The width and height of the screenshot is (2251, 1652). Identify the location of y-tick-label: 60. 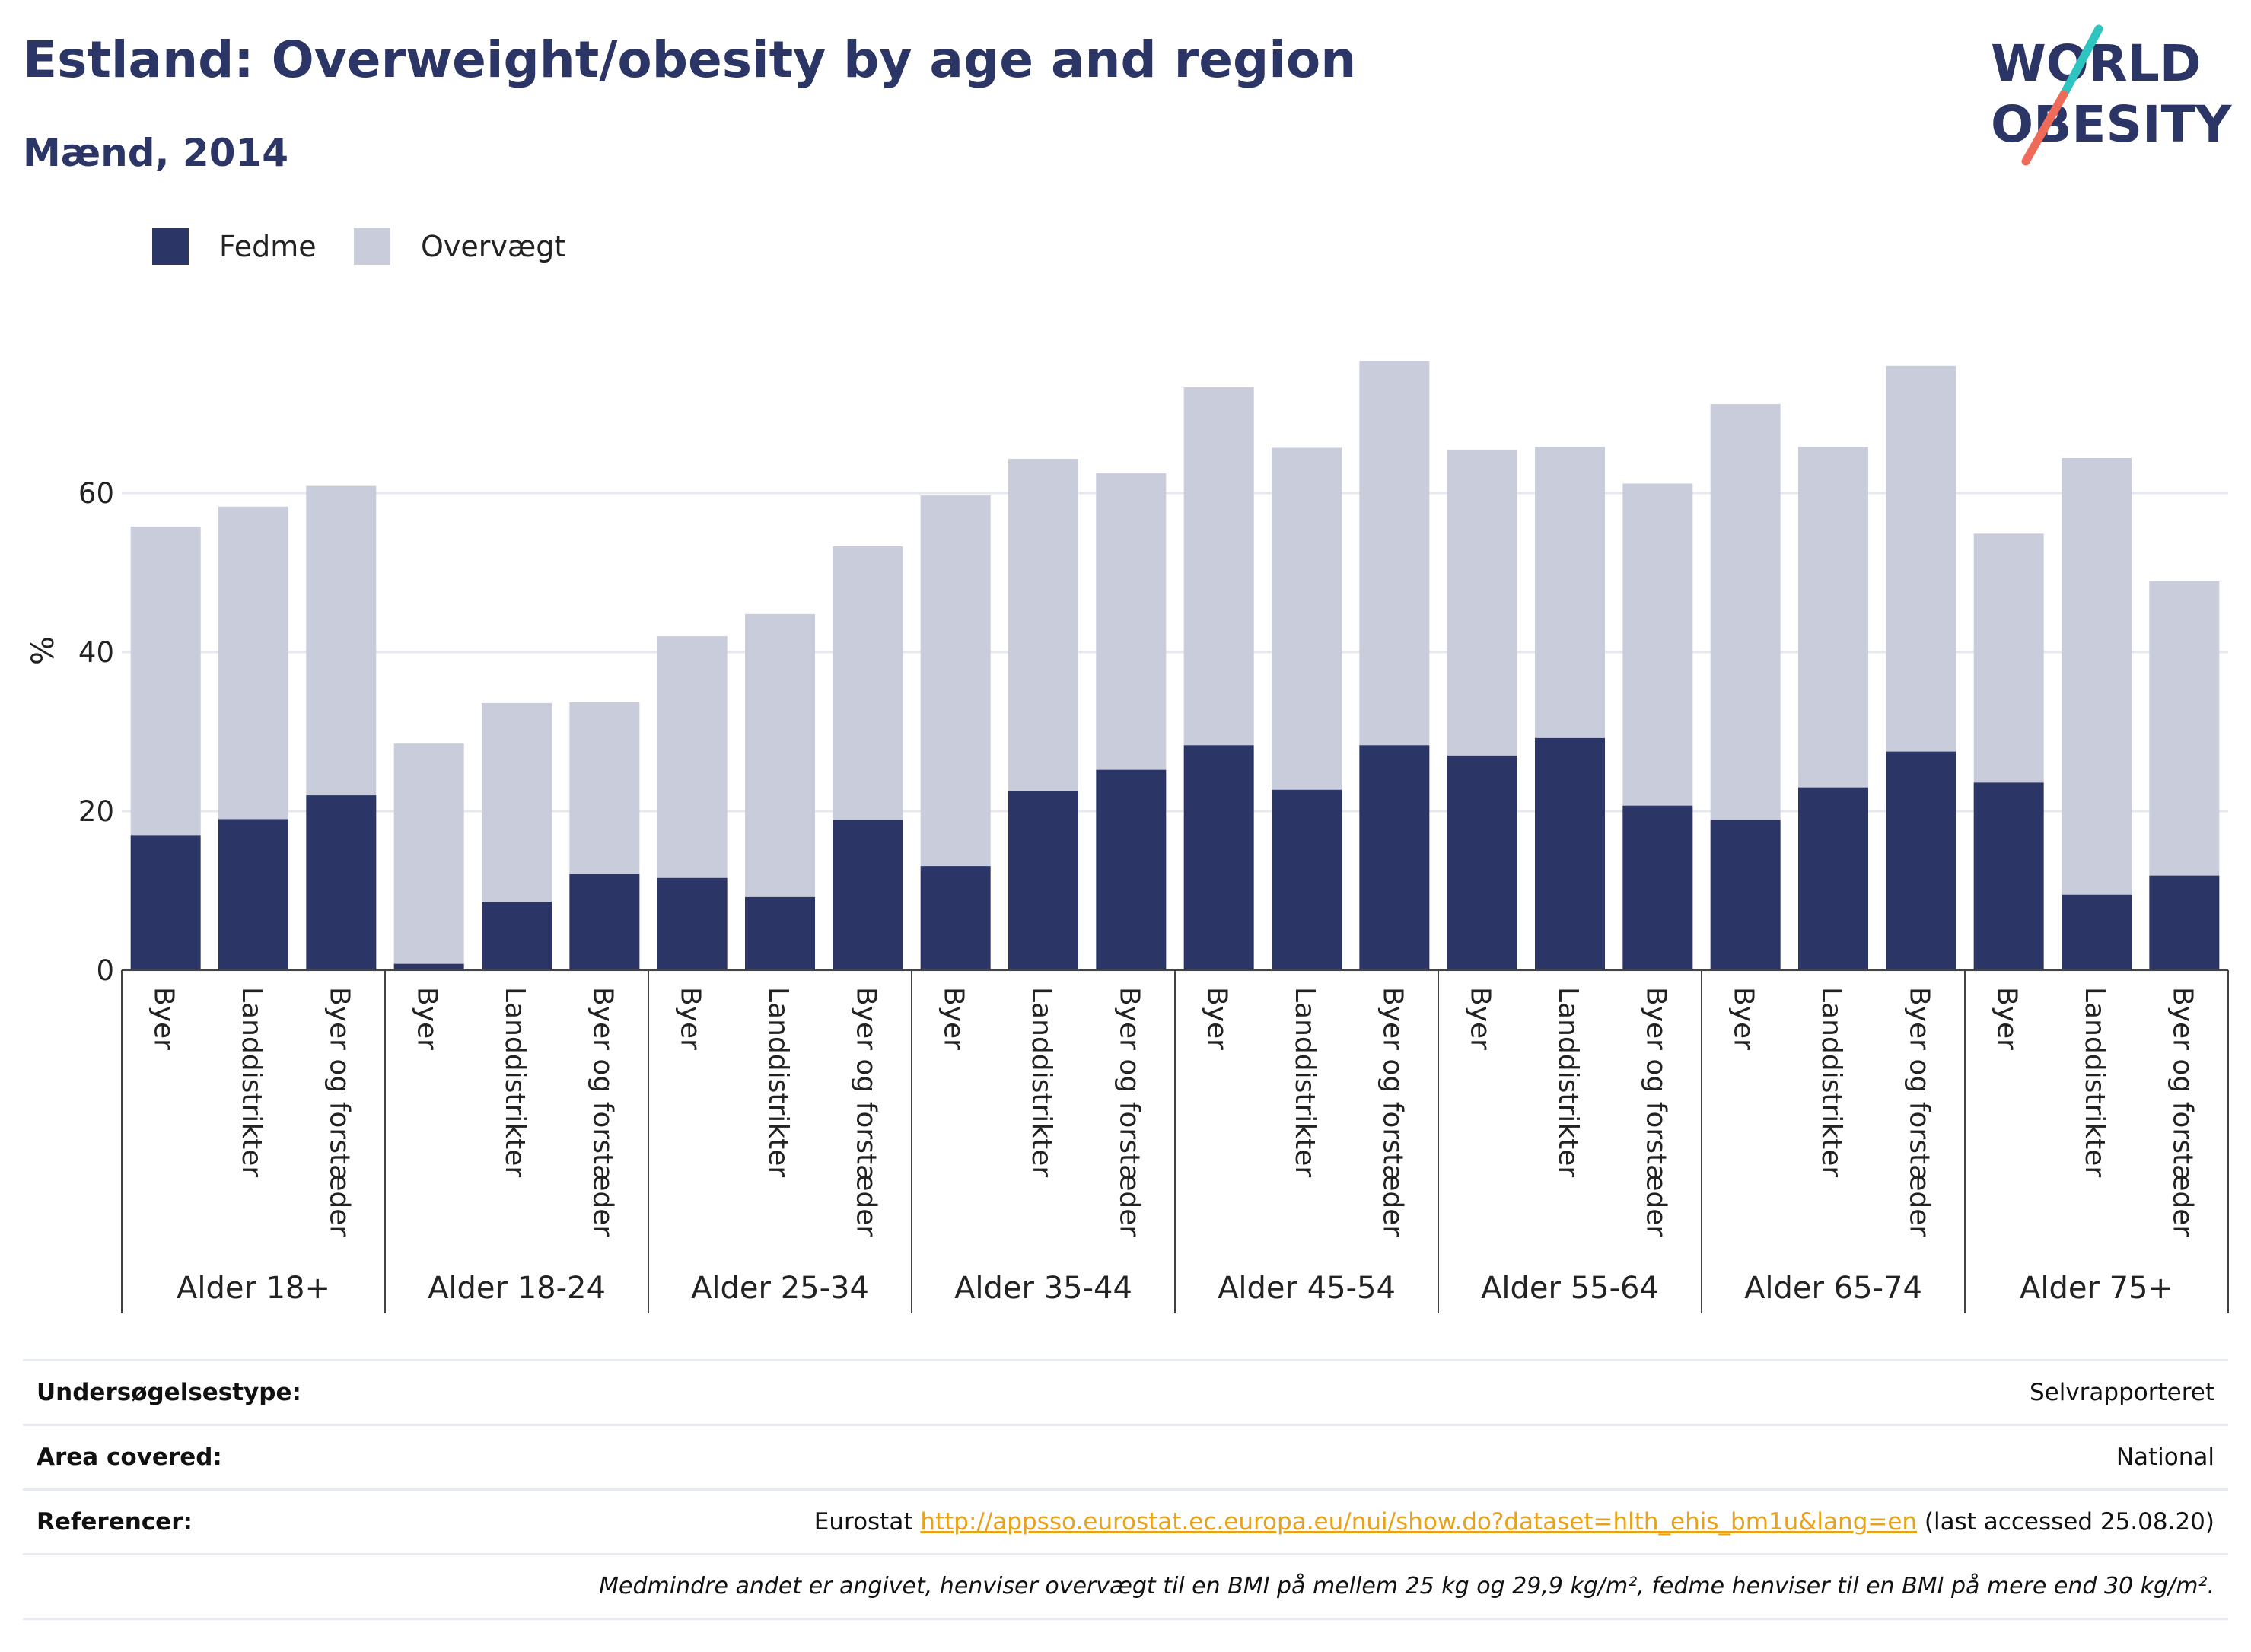
(96, 493).